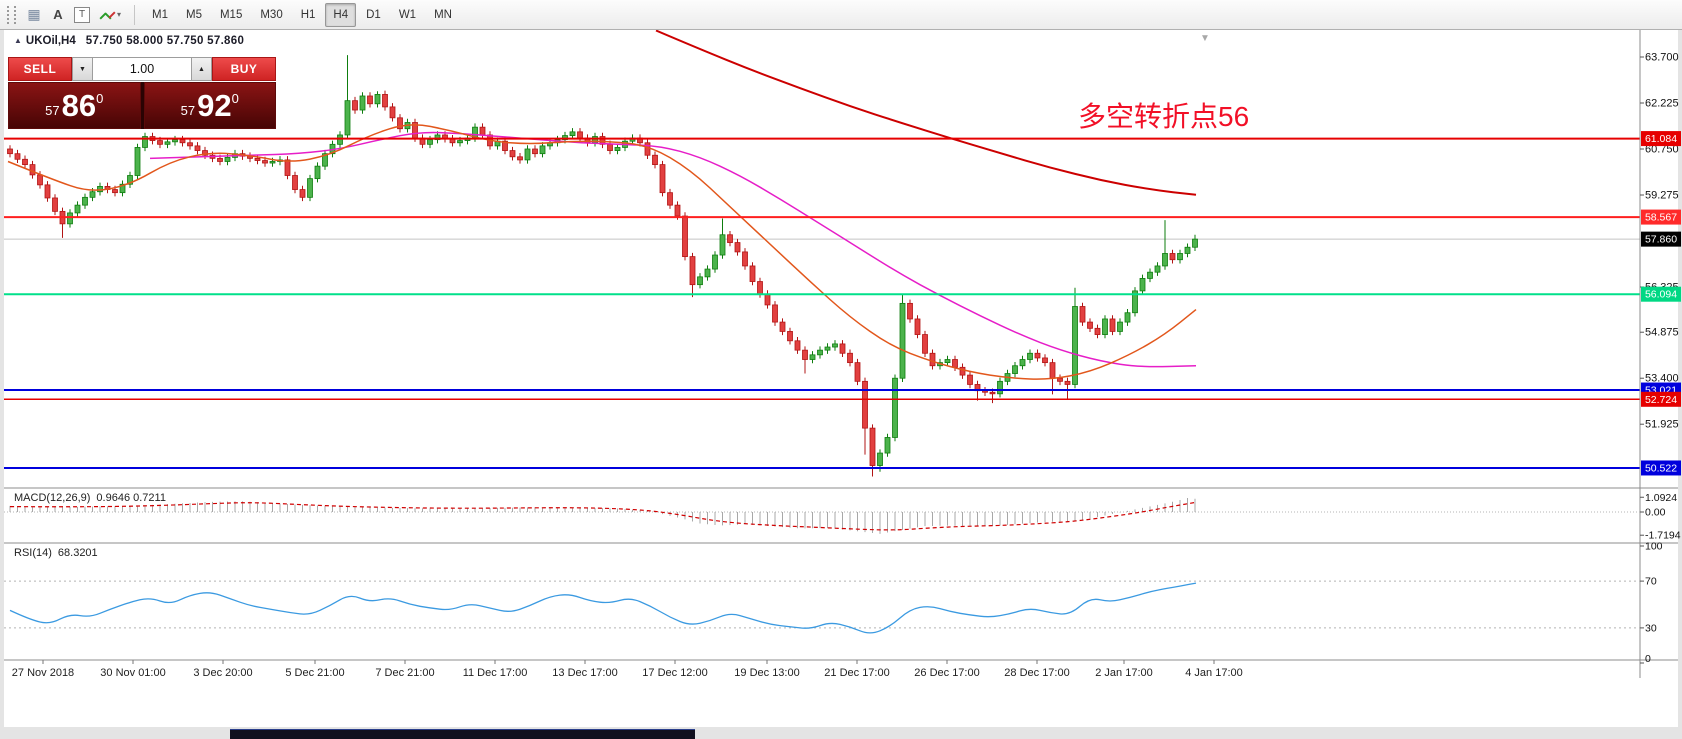  I want to click on macd-histogram, so click(602, 516).